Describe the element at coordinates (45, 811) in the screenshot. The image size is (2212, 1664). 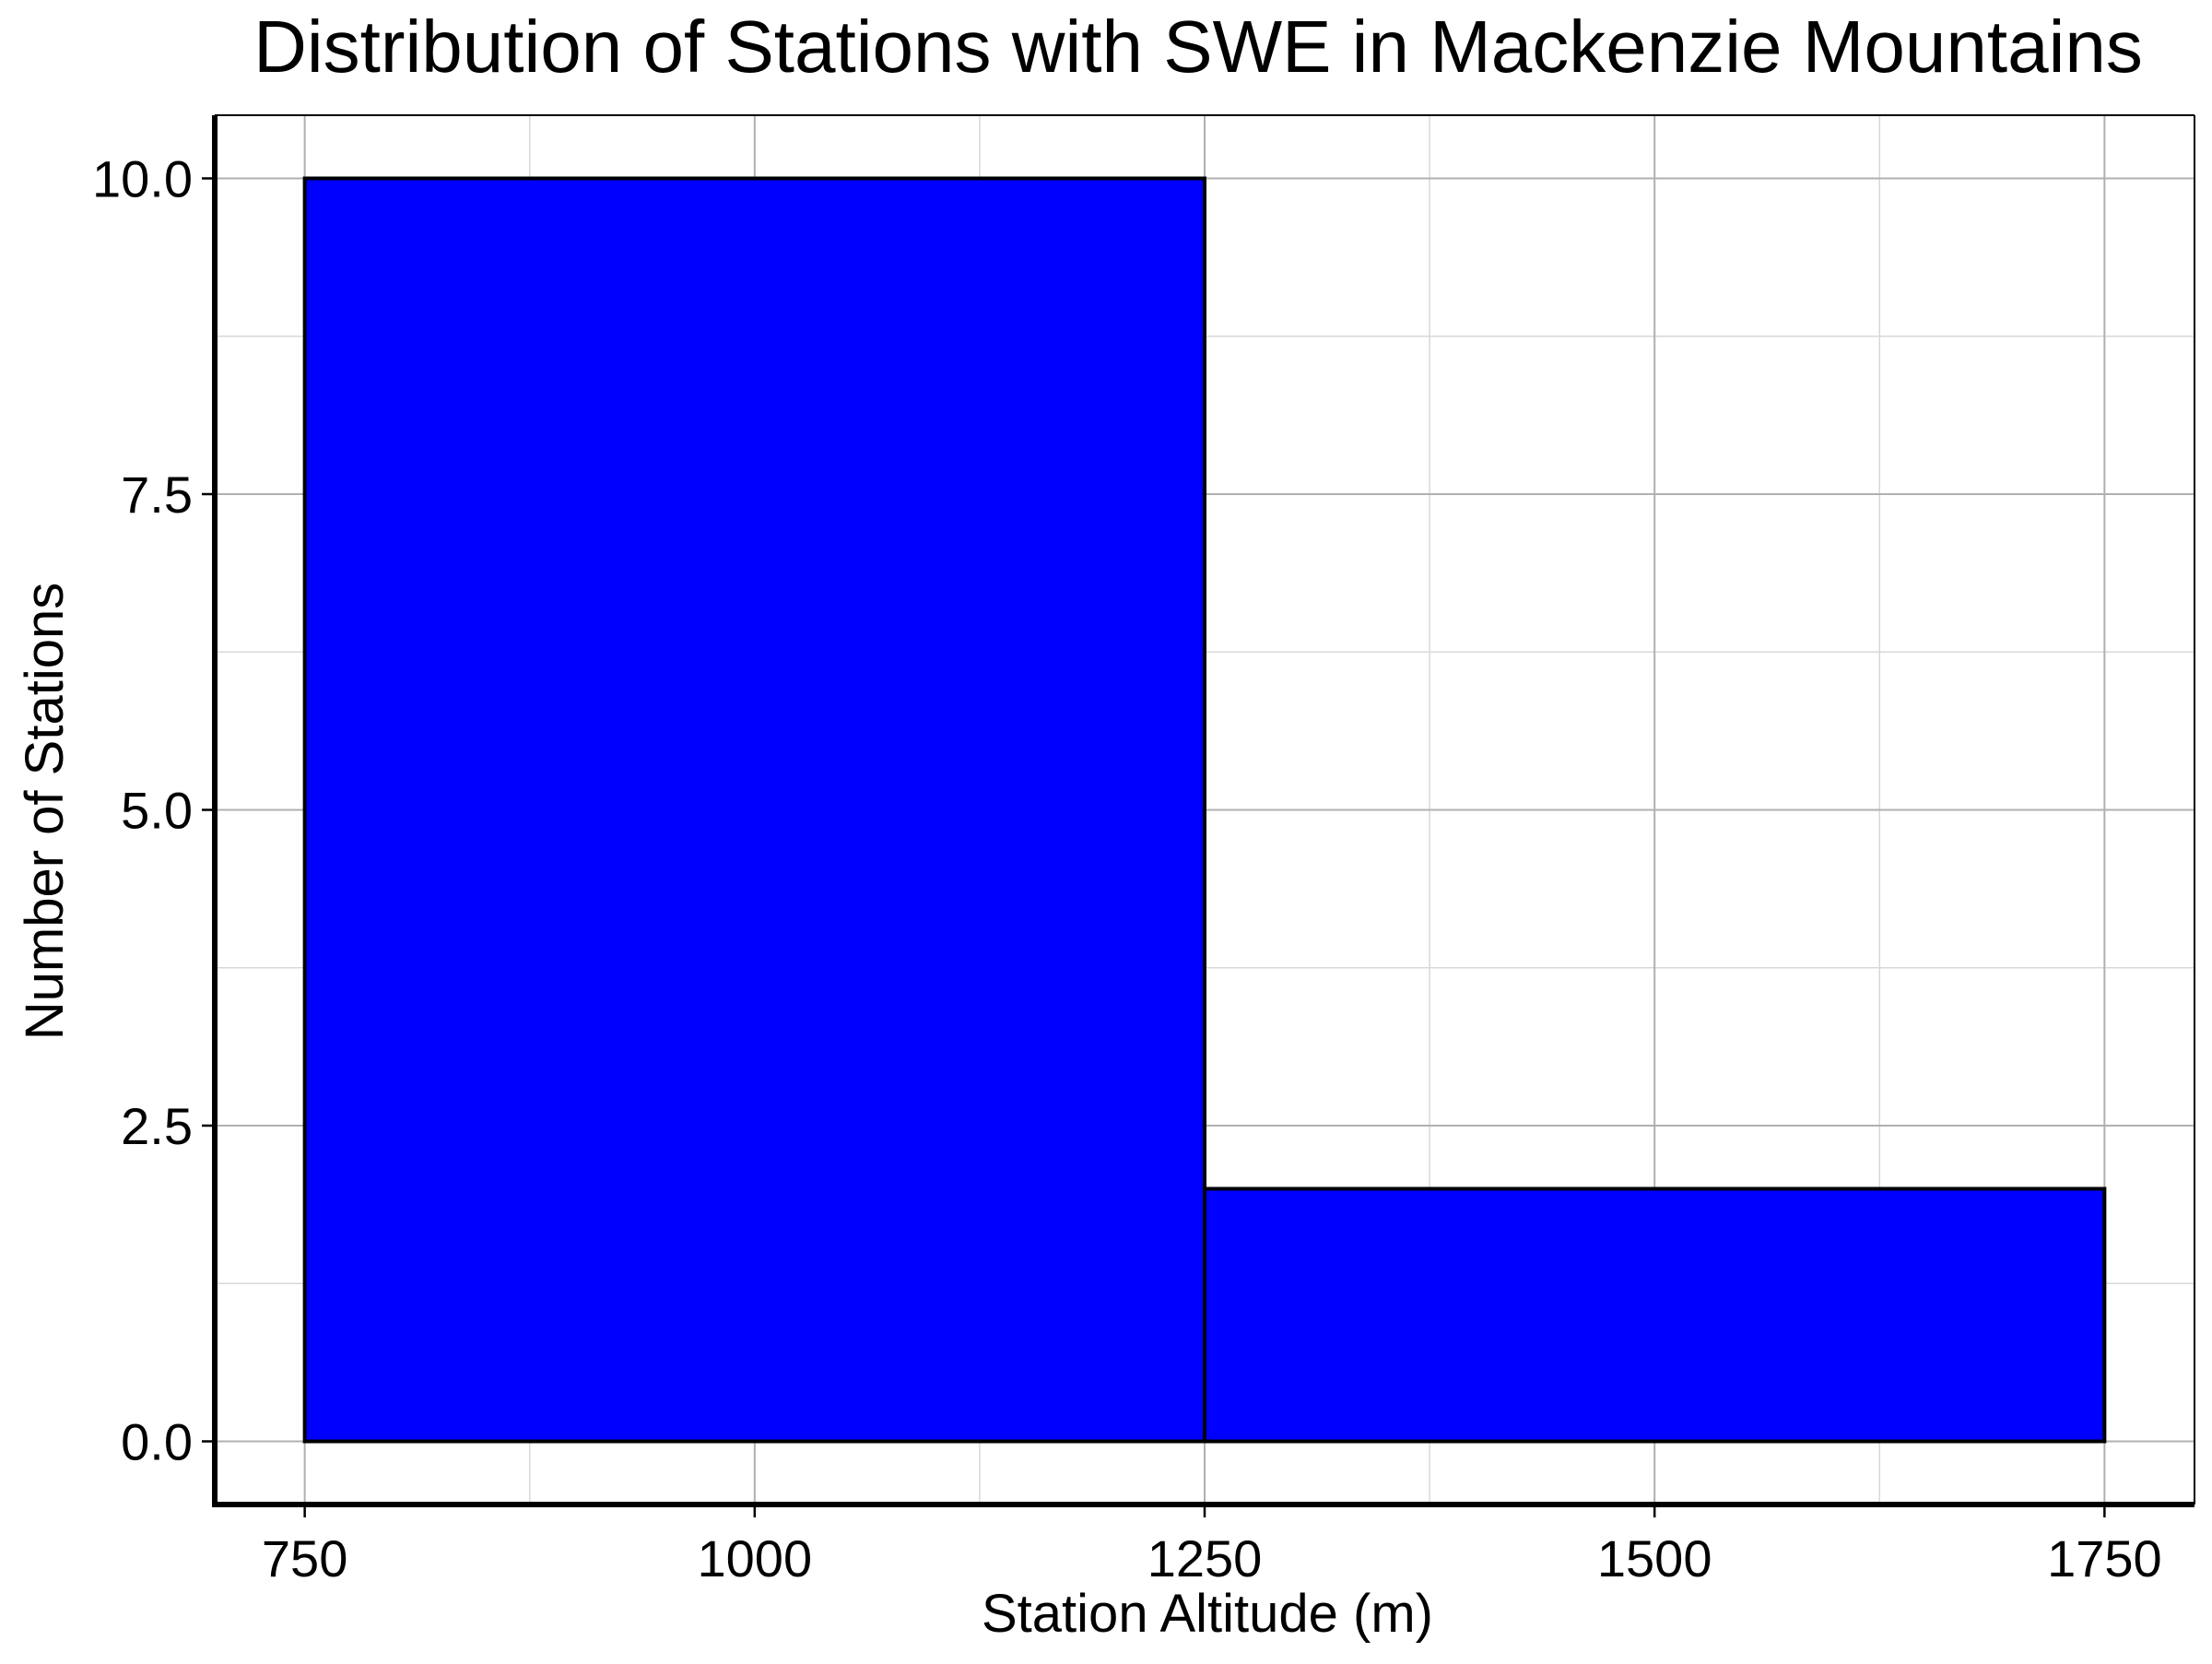
I see `y-axis-label: Number of Stations` at that location.